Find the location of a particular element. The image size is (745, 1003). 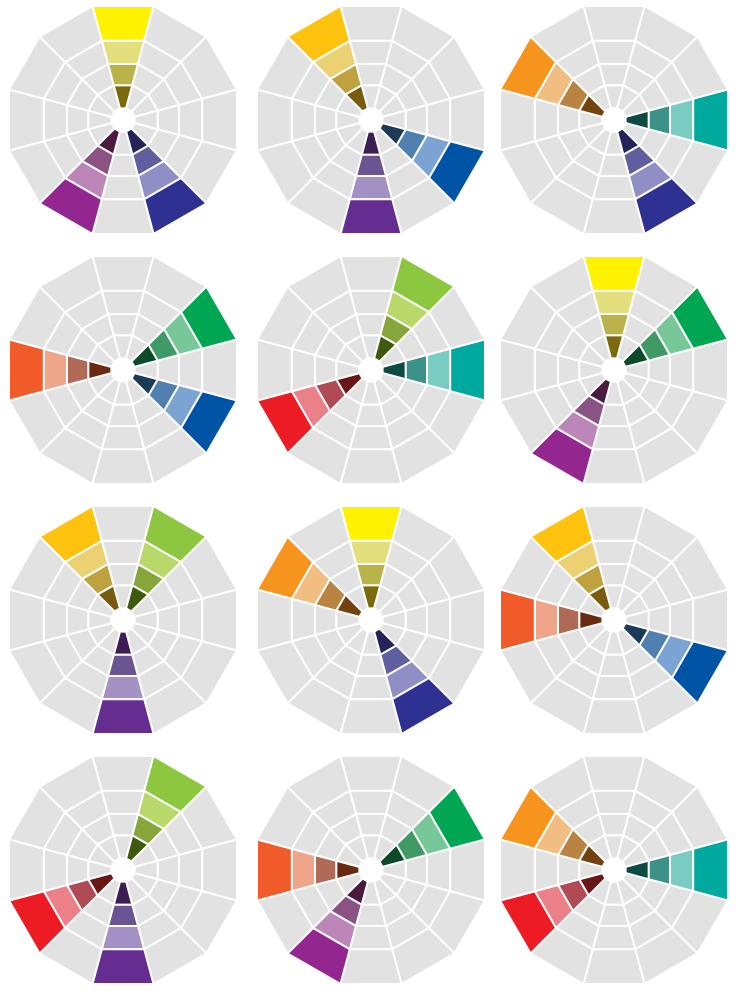

segment-blue is located at coordinates (184, 413).